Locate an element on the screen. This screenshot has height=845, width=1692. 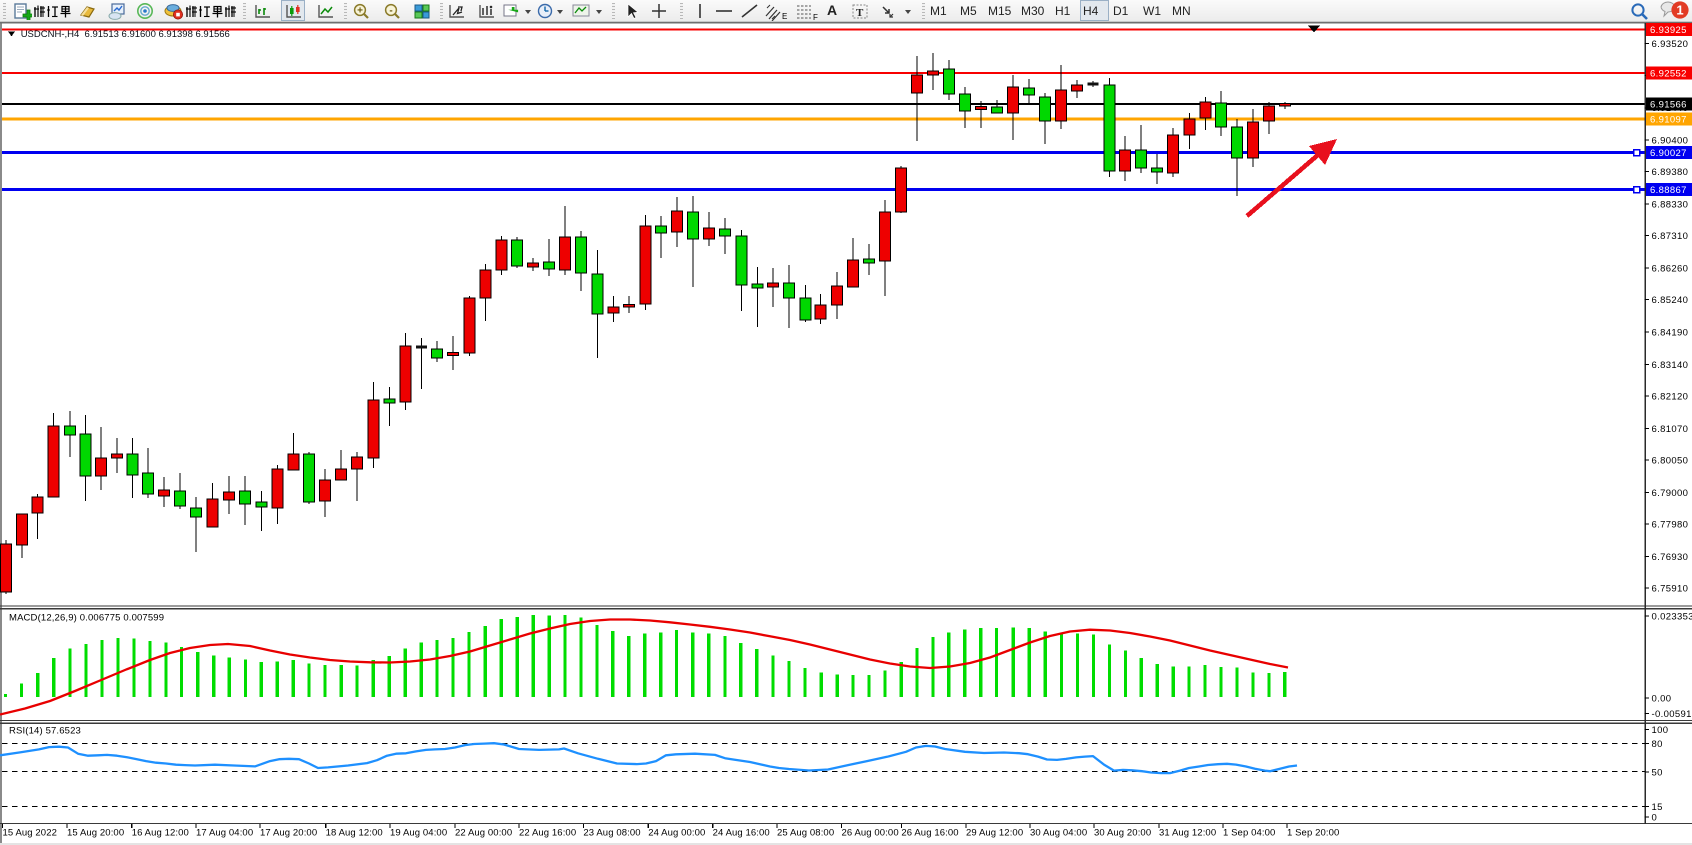
svg-text: 80 is located at coordinates (1657, 744).